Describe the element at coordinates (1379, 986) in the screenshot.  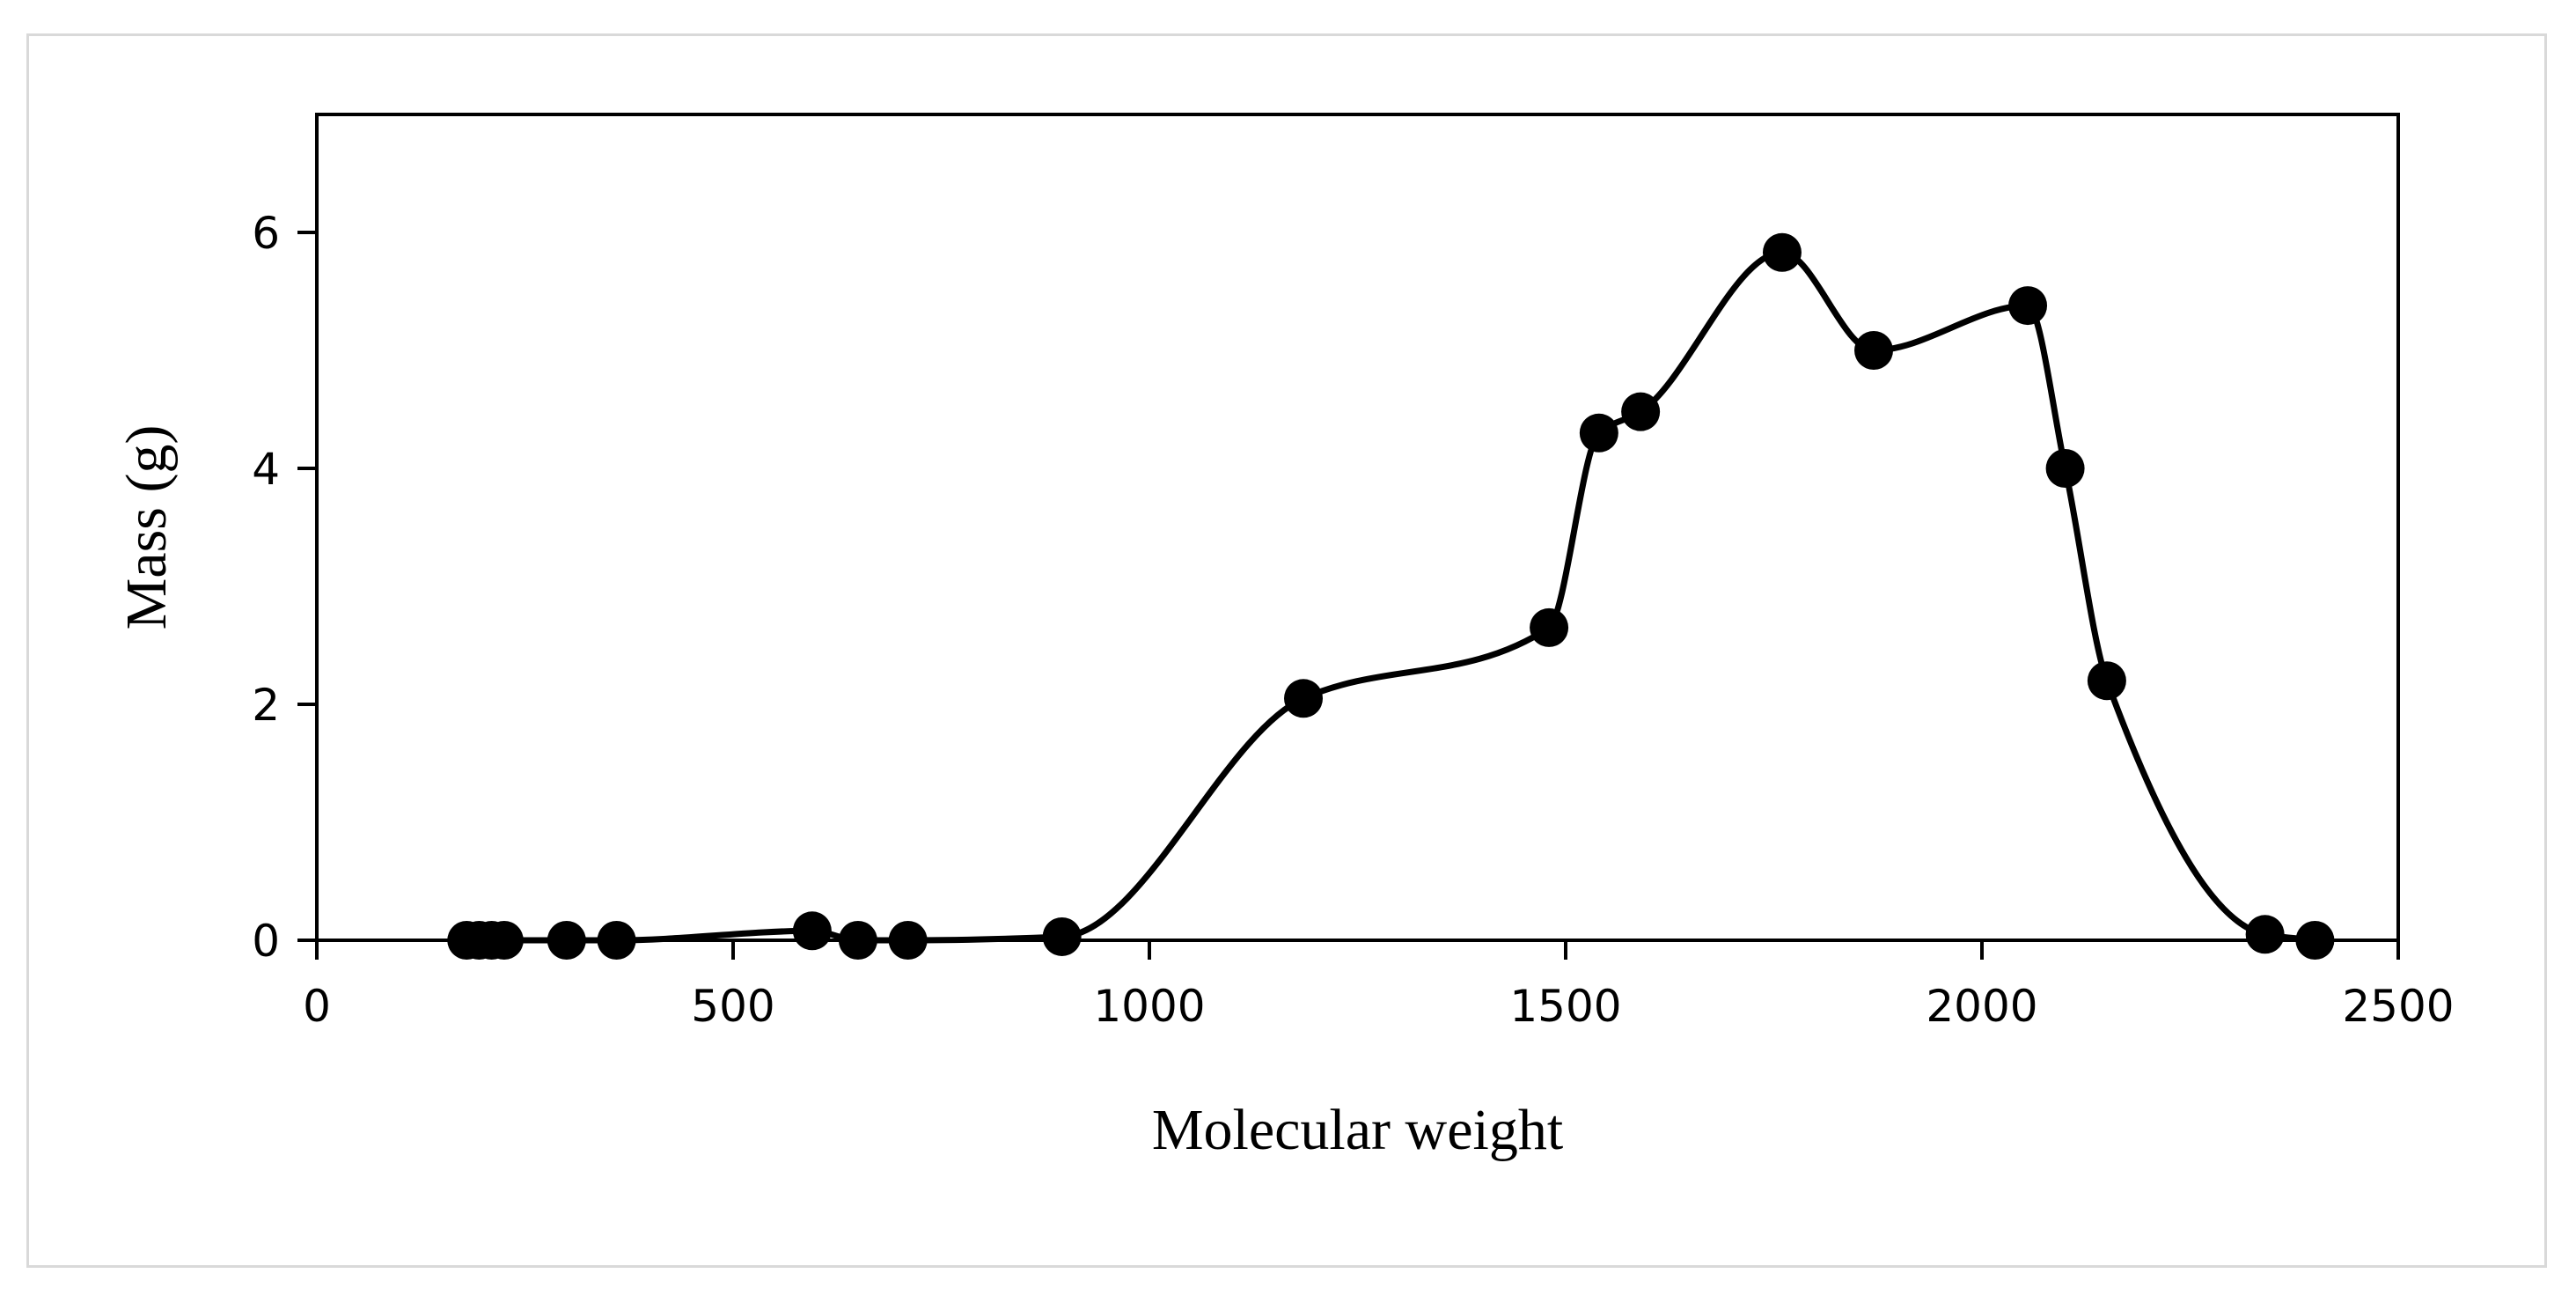
I see `x-axis: 0 500 1000 1500 2000 2500` at that location.